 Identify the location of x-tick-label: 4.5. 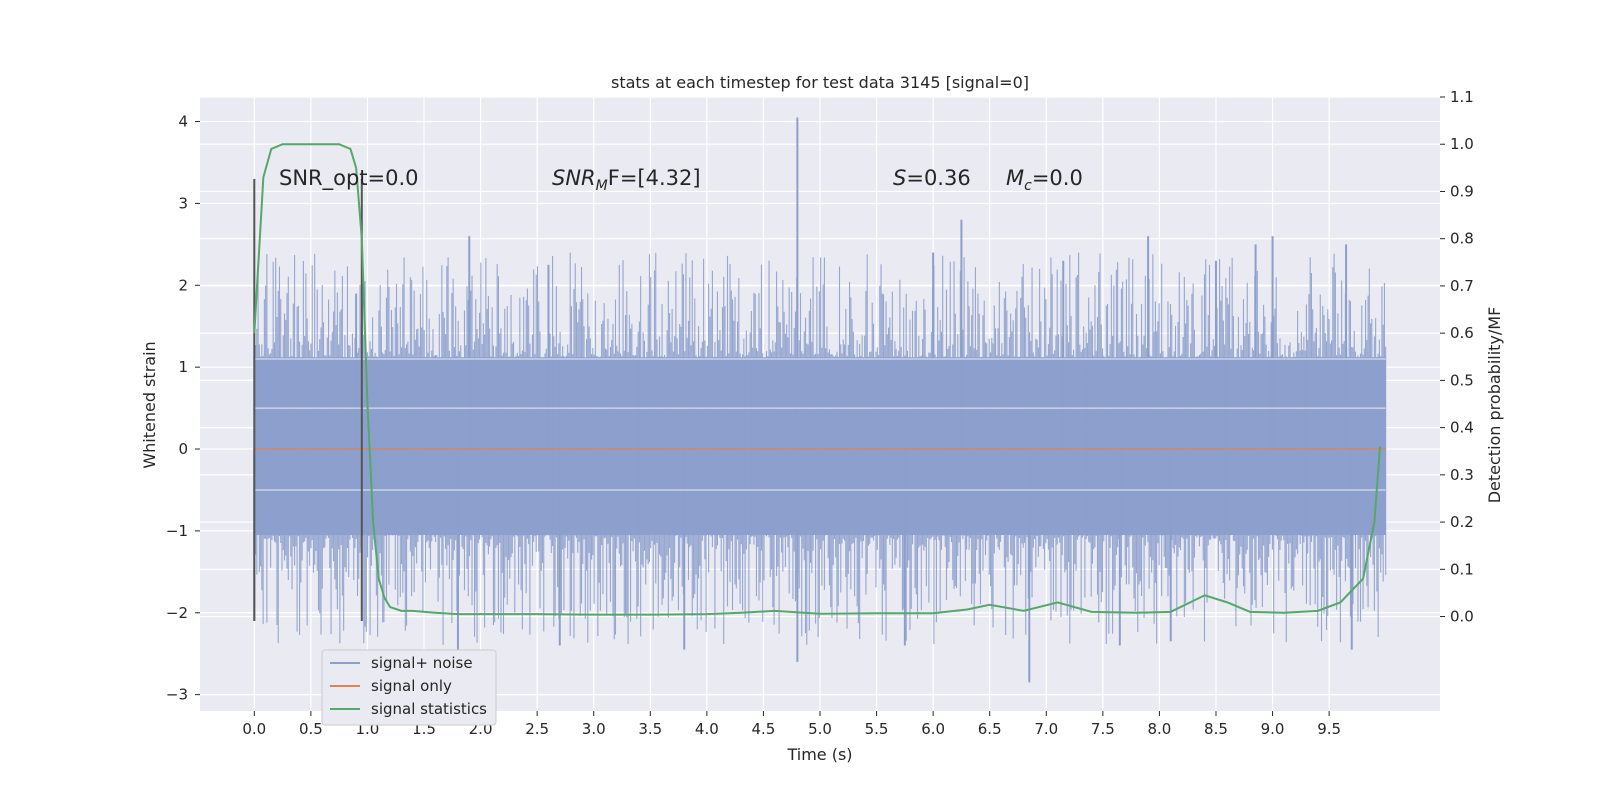
(764, 729).